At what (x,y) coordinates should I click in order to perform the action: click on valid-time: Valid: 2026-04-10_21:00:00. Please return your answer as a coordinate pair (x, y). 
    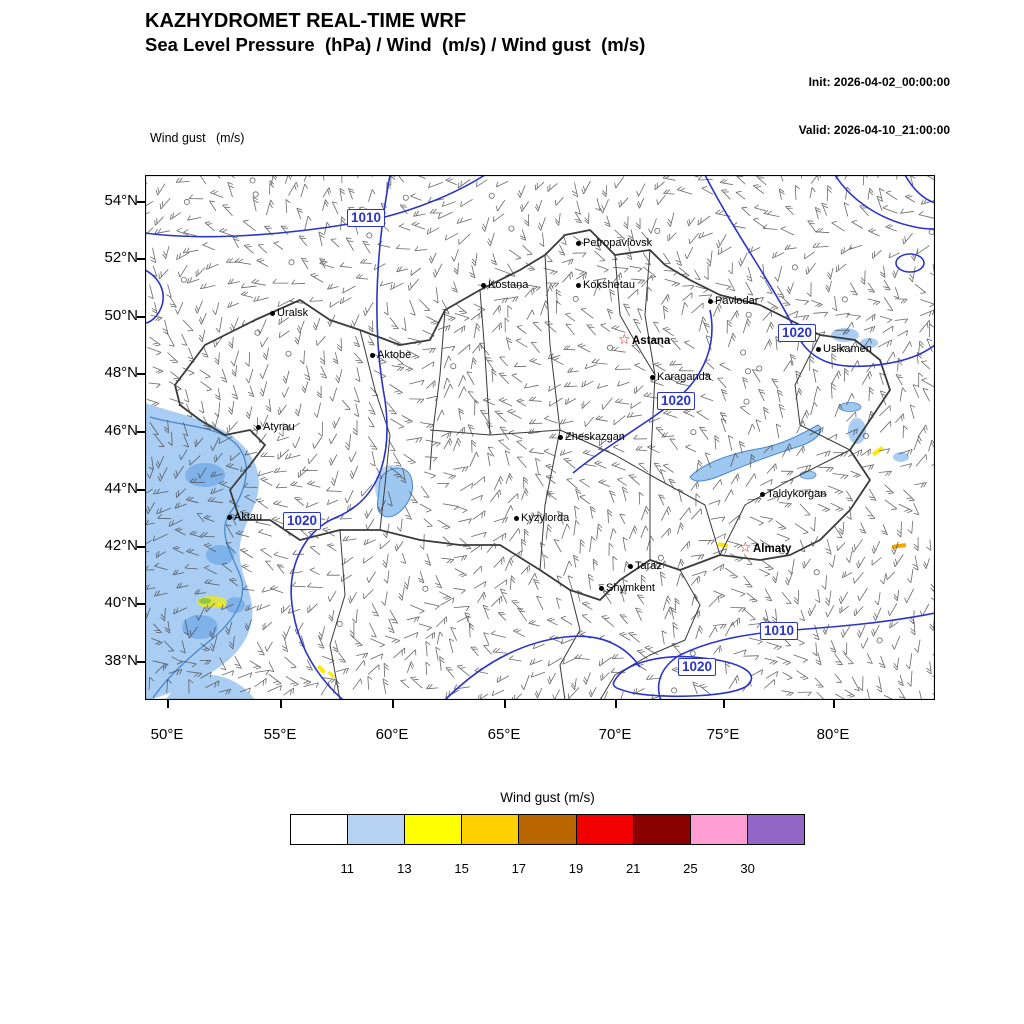
    Looking at the image, I should click on (874, 130).